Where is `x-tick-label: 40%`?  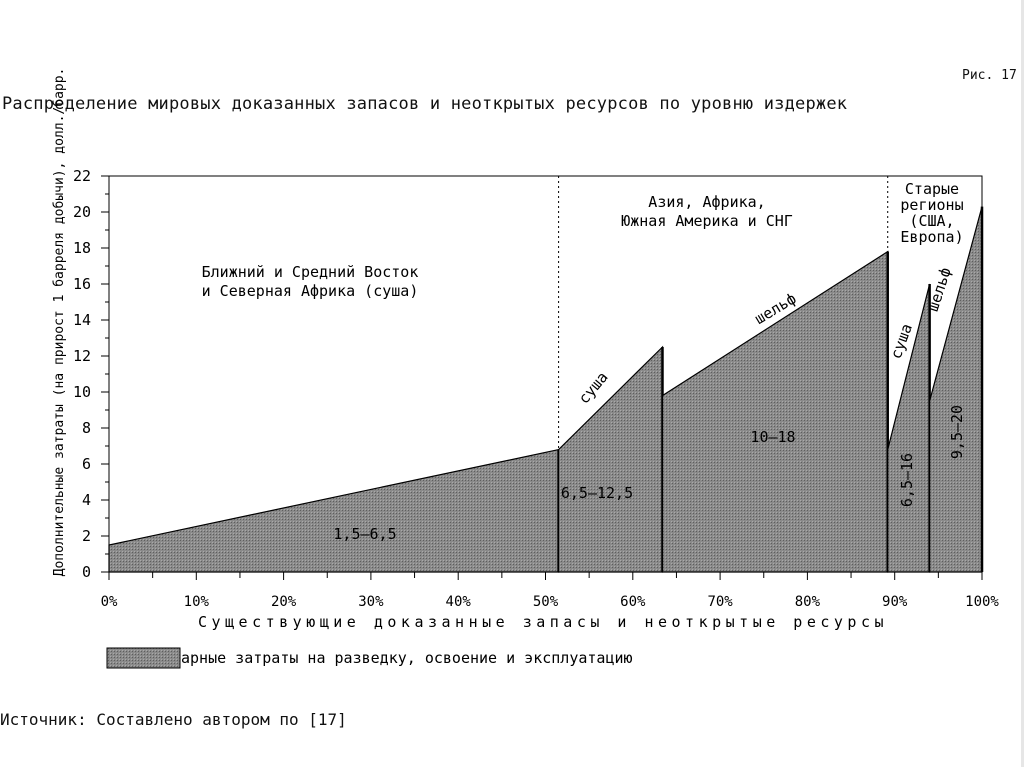
x-tick-label: 40% is located at coordinates (459, 602).